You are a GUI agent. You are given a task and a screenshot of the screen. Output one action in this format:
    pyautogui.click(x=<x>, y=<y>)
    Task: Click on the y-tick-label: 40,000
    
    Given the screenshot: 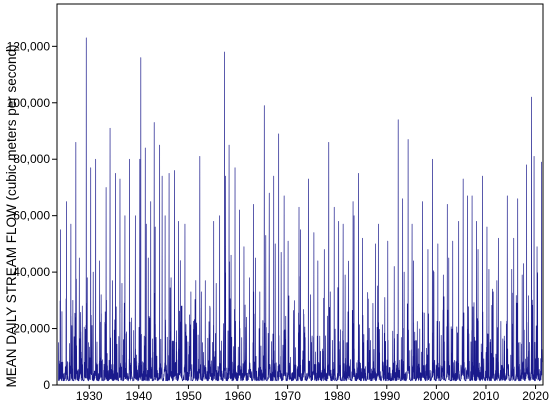 What is the action you would take?
    pyautogui.click(x=31, y=272)
    